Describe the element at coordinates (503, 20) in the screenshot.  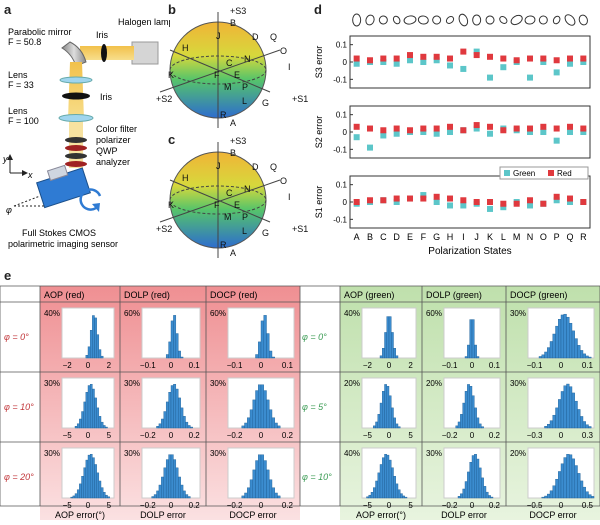
I see `polarization-glyph-L` at that location.